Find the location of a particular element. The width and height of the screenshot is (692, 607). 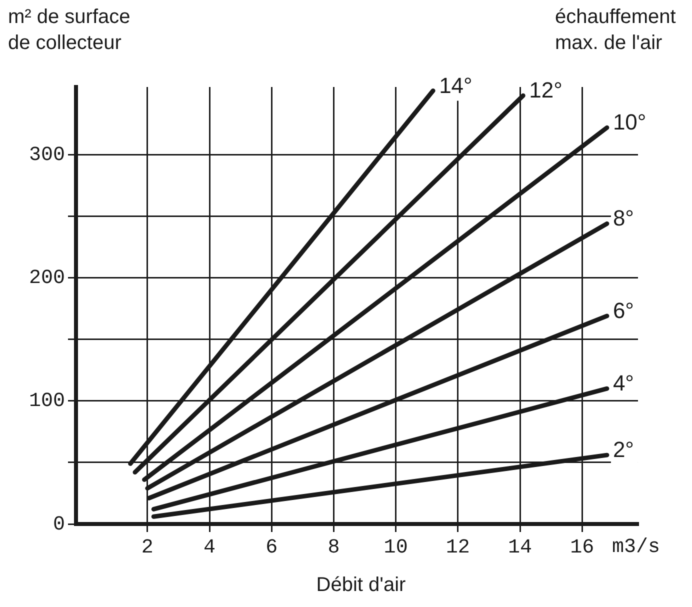

x-tick-label: 16 is located at coordinates (582, 548).